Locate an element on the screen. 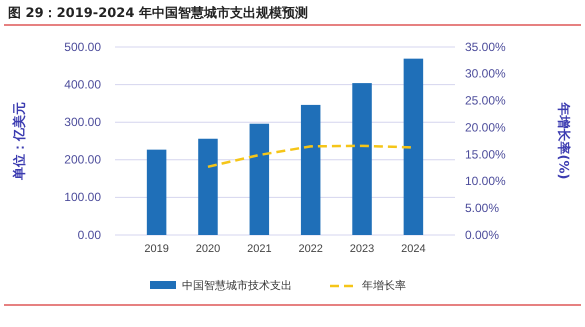  y2-tick-label: 0.00% is located at coordinates (482, 235).